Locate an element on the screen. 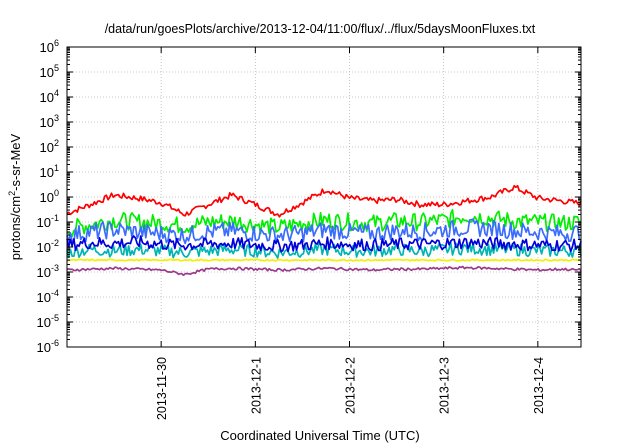 Image resolution: width=640 pixels, height=448 pixels. y-tick-label: 10³ is located at coordinates (49, 121).